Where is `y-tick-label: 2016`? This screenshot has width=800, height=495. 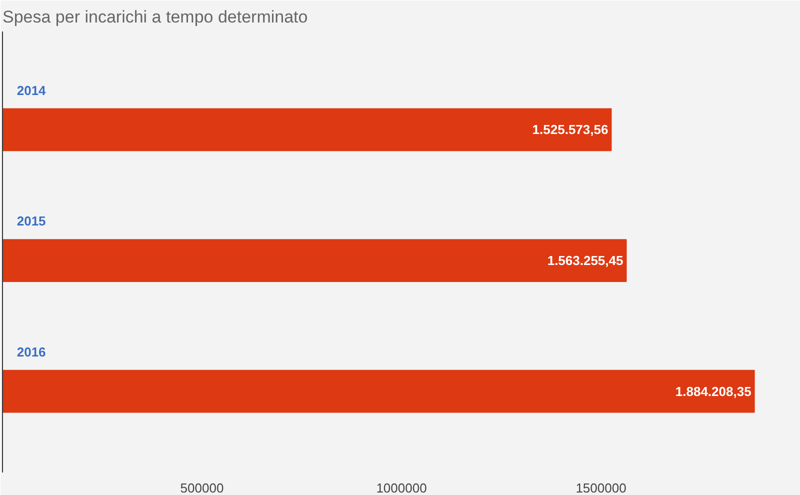 y-tick-label: 2016 is located at coordinates (31, 352).